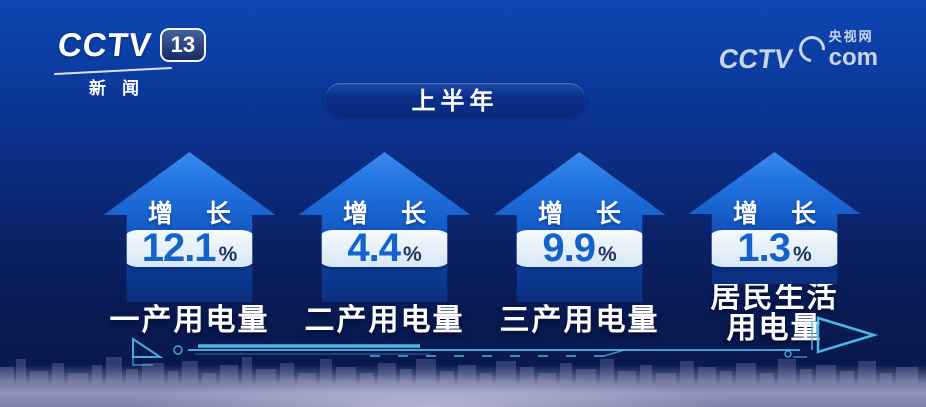 This screenshot has height=407, width=926. Describe the element at coordinates (430, 390) in the screenshot. I see `ground-glow` at that location.